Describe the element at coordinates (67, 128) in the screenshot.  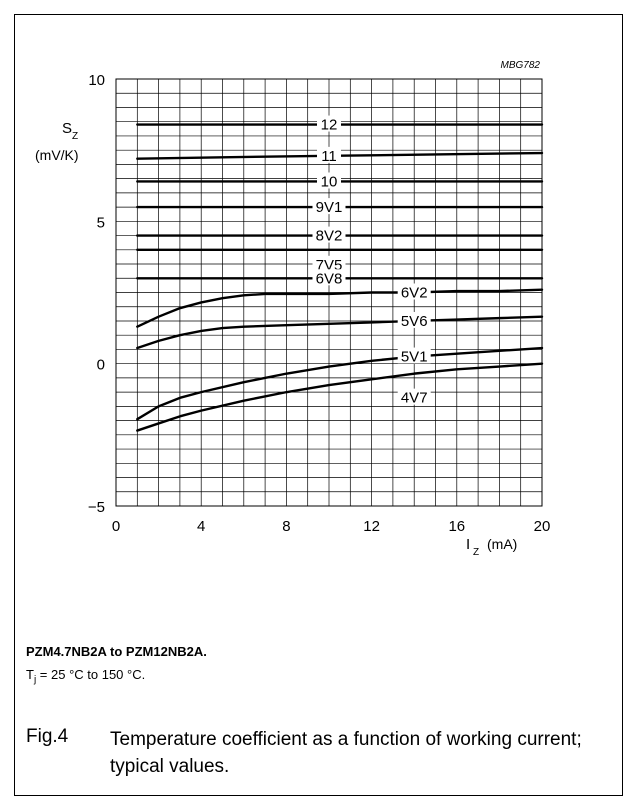
I see `y-axis-symbol: S` at that location.